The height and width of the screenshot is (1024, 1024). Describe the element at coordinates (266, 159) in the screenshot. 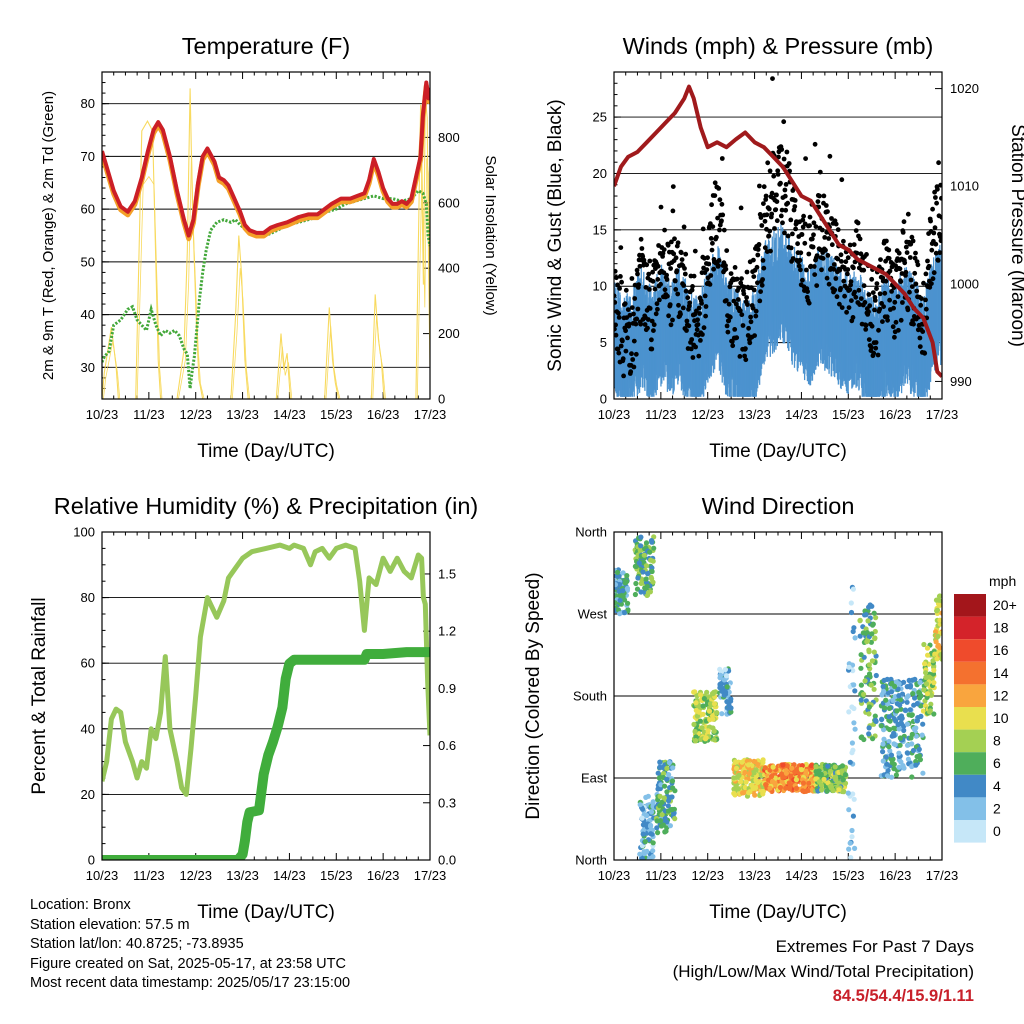

I see `temp-2m-line` at that location.